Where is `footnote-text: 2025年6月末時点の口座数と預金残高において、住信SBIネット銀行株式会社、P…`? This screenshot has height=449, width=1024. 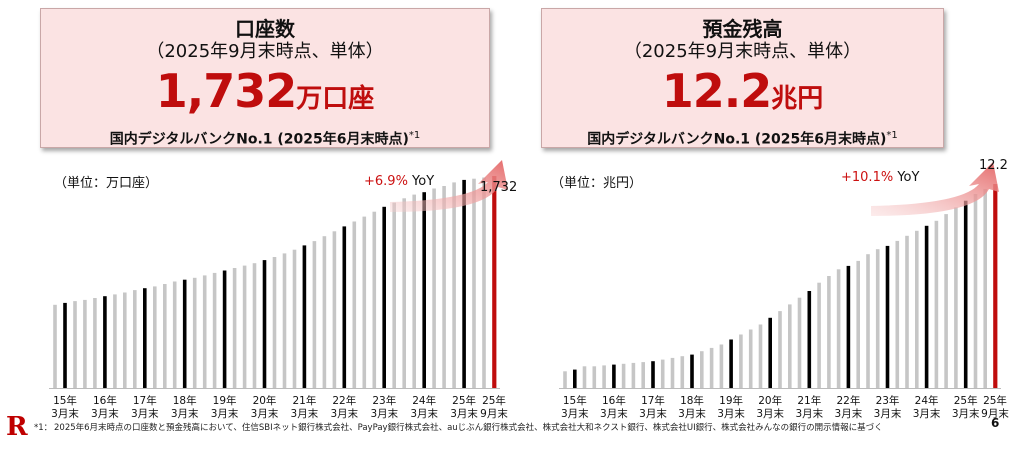 footnote-text: 2025年6月末時点の口座数と預金残高において、住信SBIネット銀行株式会社、P… is located at coordinates (468, 428).